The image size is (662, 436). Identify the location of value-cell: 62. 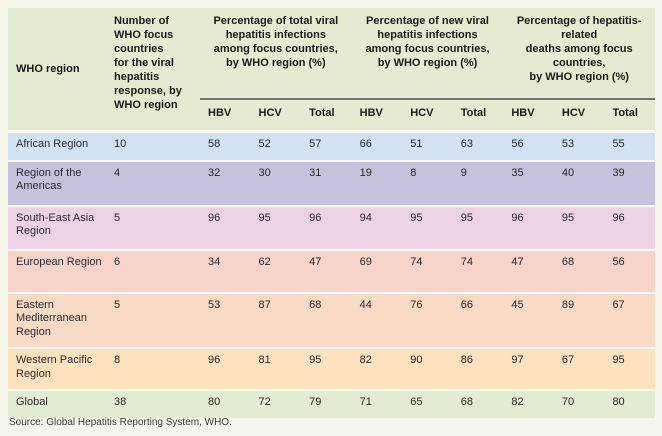
(264, 261).